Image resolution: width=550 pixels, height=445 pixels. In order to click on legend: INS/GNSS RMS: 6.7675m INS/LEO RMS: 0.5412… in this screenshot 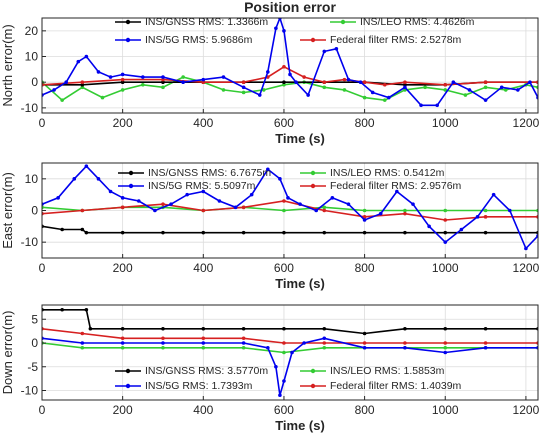, I will do `click(290, 179)`.